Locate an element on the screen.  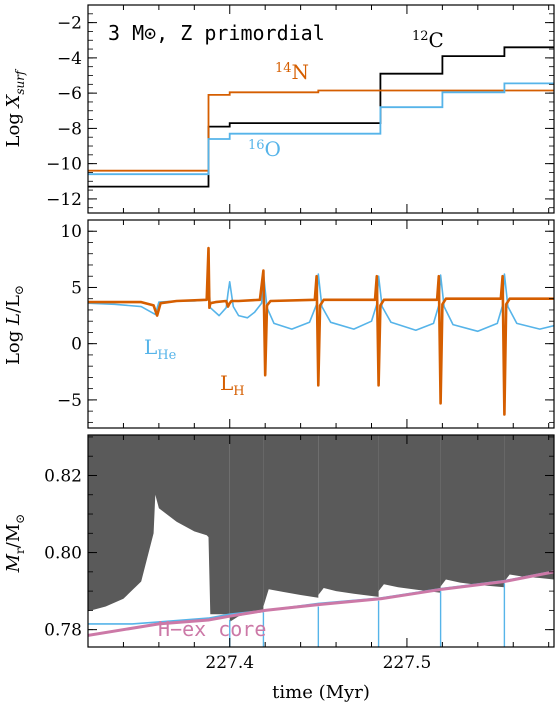
y-tick-label: 0.82 is located at coordinates (63, 476).